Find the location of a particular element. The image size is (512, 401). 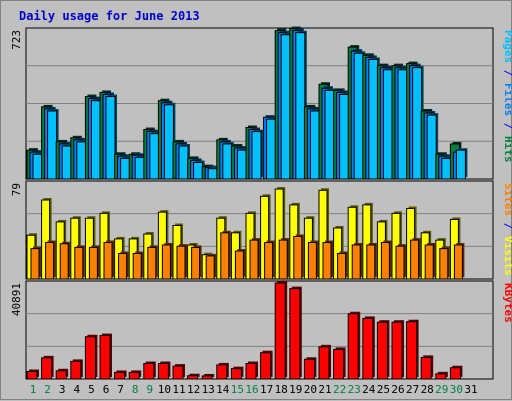

series-label-visits: Visits is located at coordinates (507, 256).